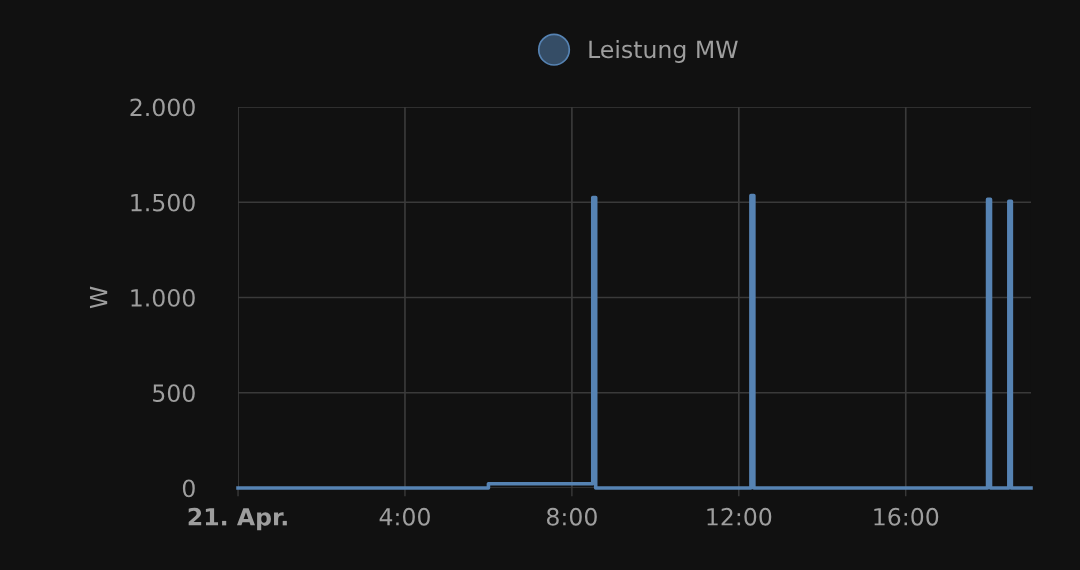 Image resolution: width=1080 pixels, height=570 pixels. What do you see at coordinates (163, 202) in the screenshot?
I see `y-tick-label: 1.500` at bounding box center [163, 202].